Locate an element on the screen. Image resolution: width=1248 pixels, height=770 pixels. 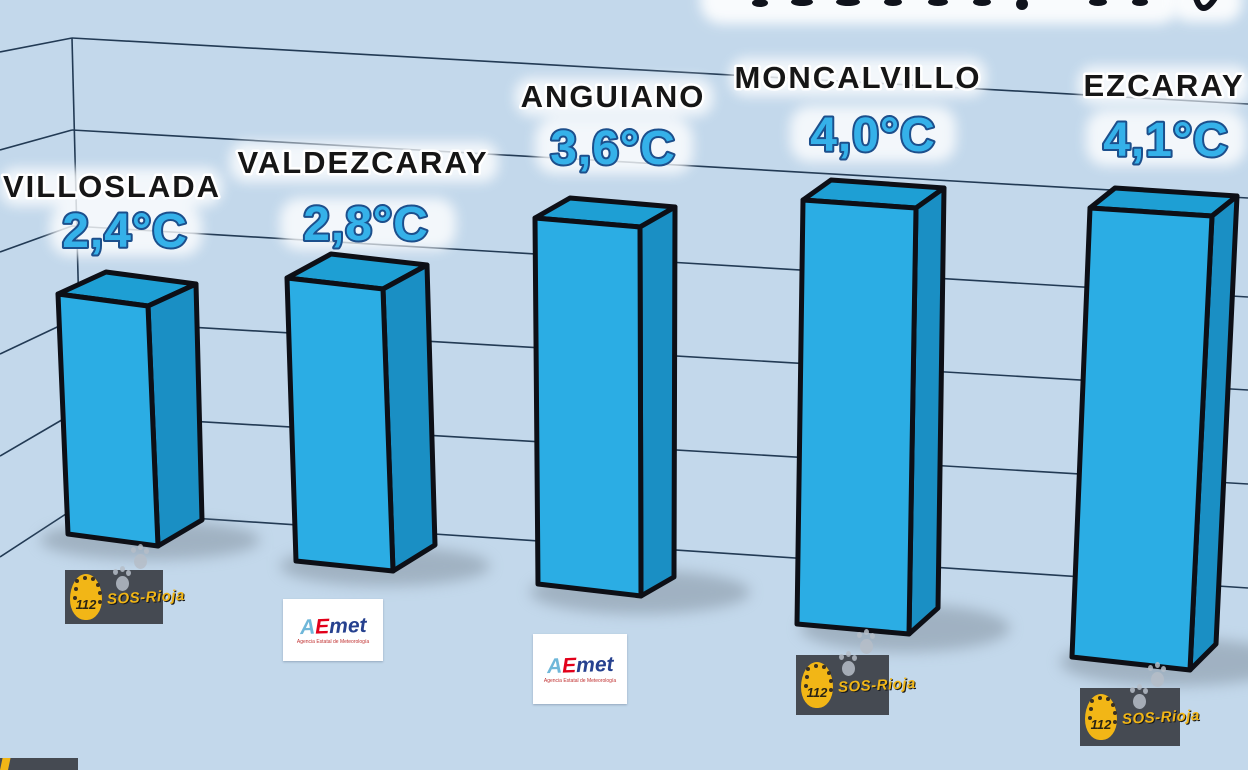
station-value: 2,8°C is located at coordinates (366, 224).